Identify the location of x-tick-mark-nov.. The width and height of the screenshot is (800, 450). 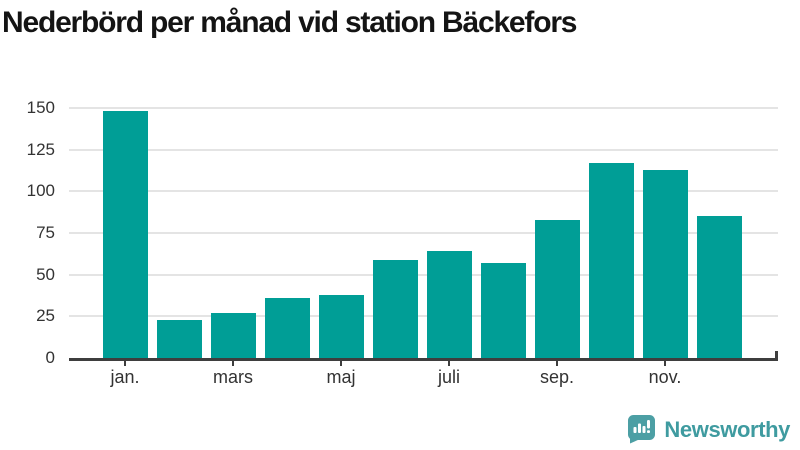
(665, 363).